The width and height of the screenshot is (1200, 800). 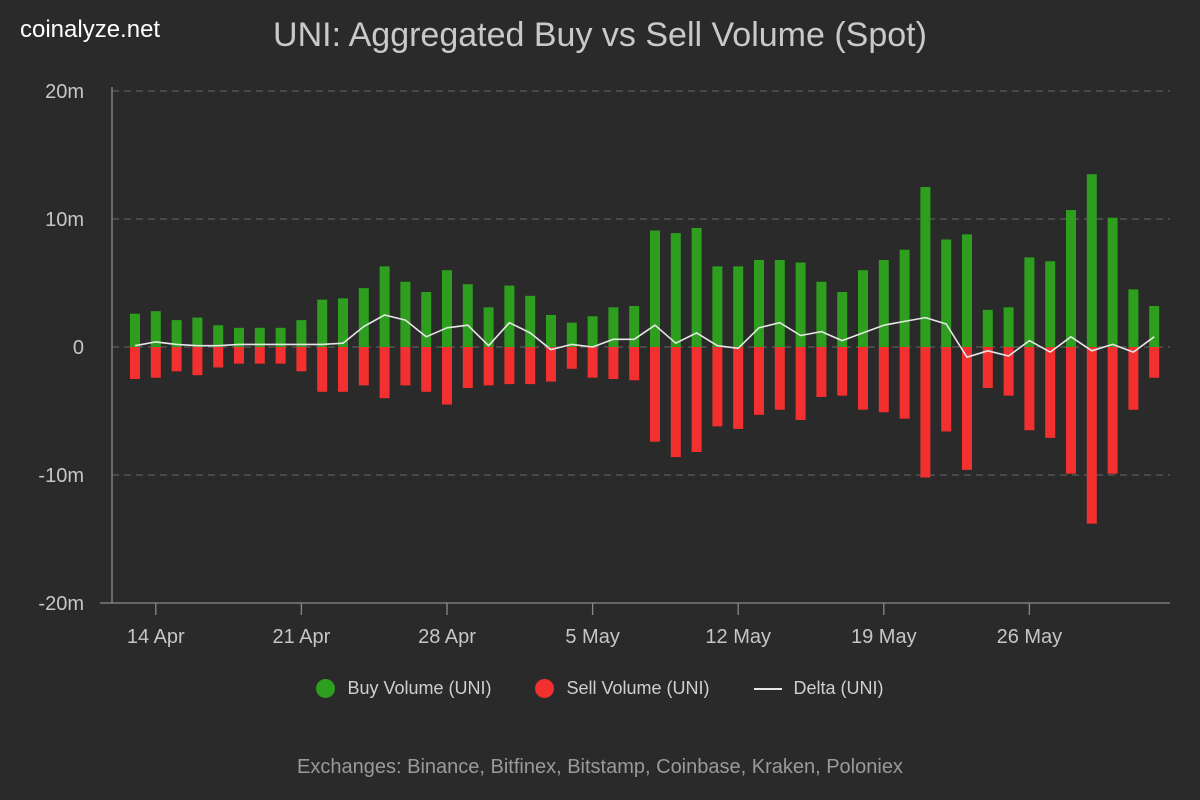 What do you see at coordinates (767, 688) in the screenshot?
I see `delta-line-icon` at bounding box center [767, 688].